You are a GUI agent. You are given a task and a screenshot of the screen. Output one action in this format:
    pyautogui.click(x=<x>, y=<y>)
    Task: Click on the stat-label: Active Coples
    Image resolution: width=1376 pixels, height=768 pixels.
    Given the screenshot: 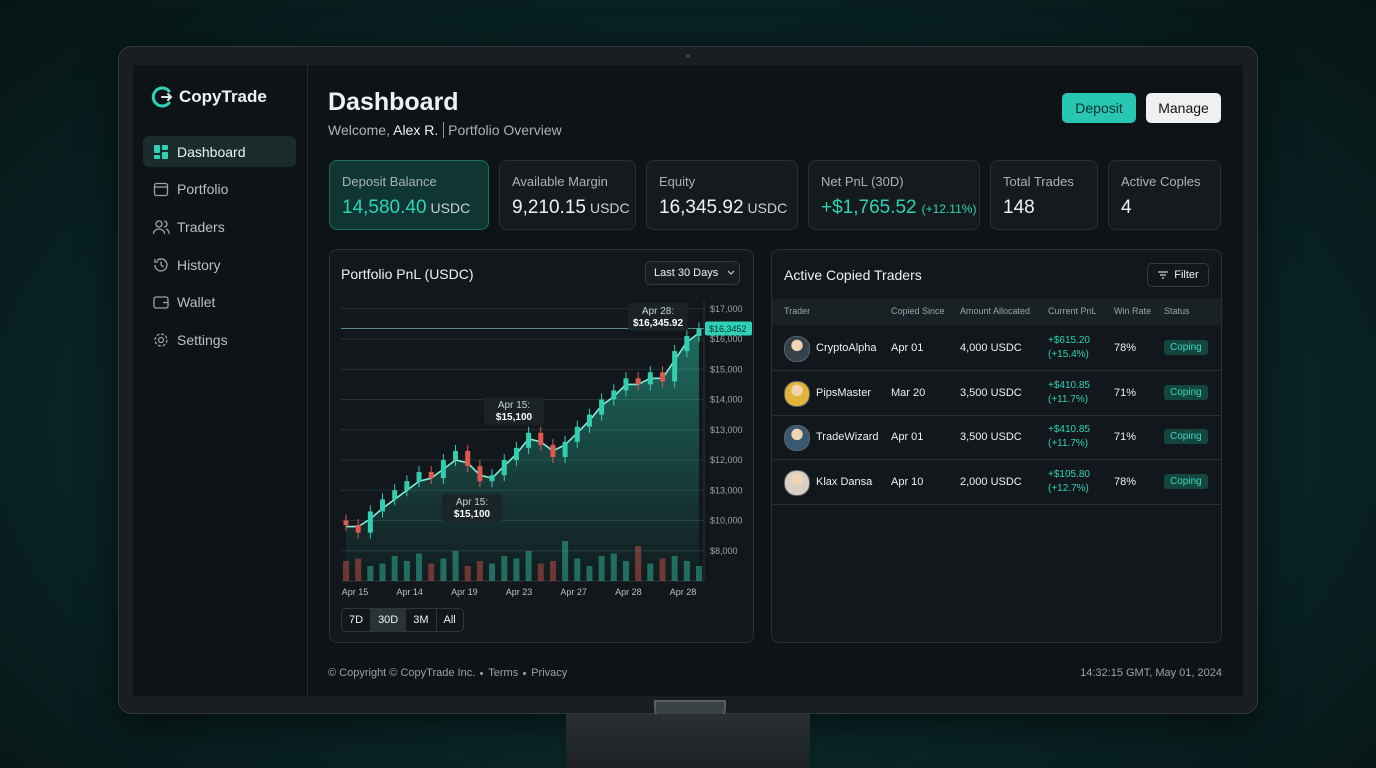 What is the action you would take?
    pyautogui.click(x=1161, y=181)
    